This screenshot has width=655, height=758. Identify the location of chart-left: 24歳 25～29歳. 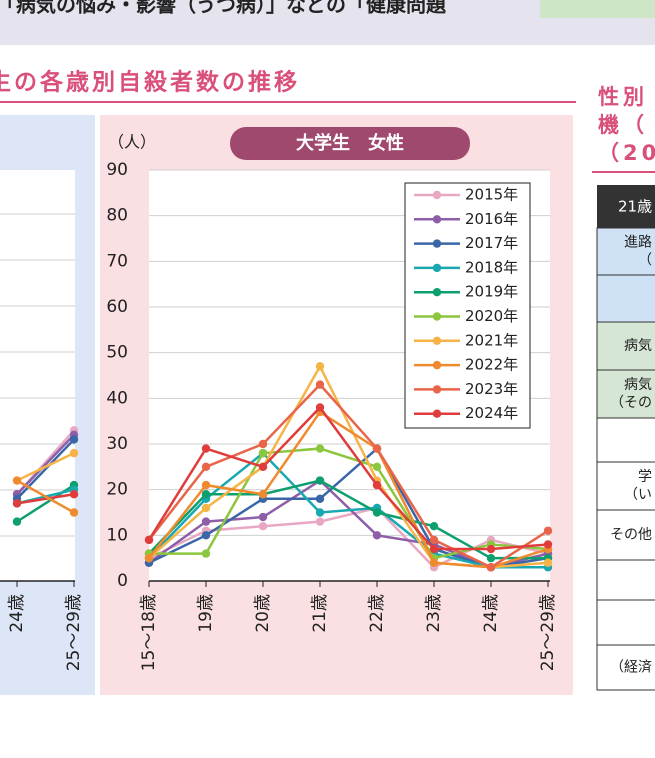
(42, 442).